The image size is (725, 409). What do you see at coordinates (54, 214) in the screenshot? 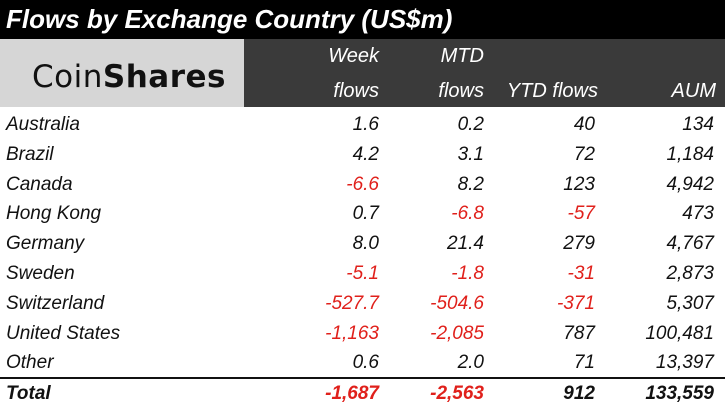
I see `row-label: Hong Kong` at bounding box center [54, 214].